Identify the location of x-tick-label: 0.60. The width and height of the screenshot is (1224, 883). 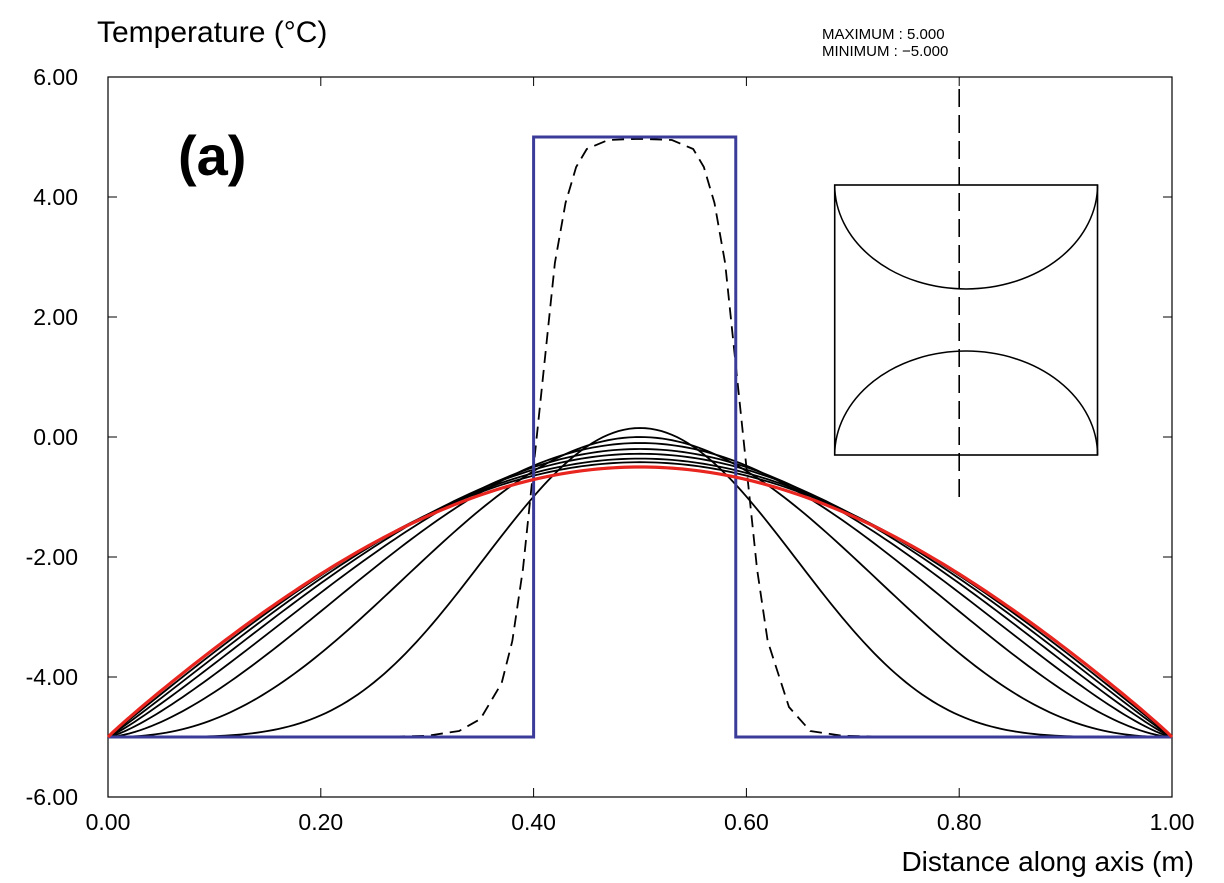
(746, 822).